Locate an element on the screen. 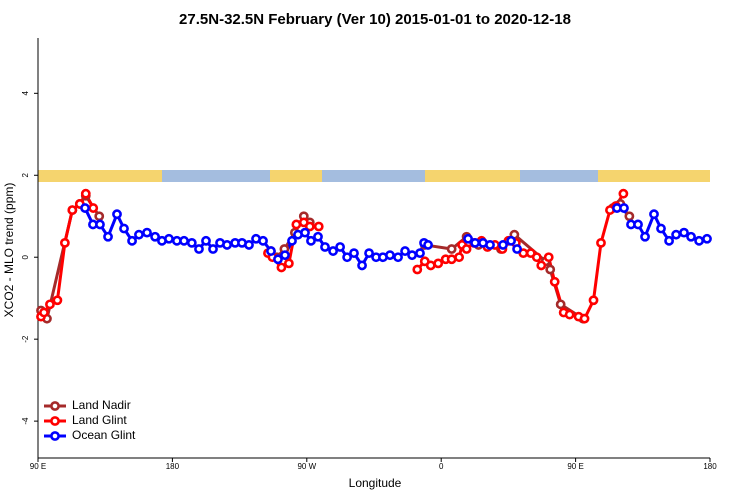 The width and height of the screenshot is (750, 500). y-tick-label: 2 is located at coordinates (25, 174).